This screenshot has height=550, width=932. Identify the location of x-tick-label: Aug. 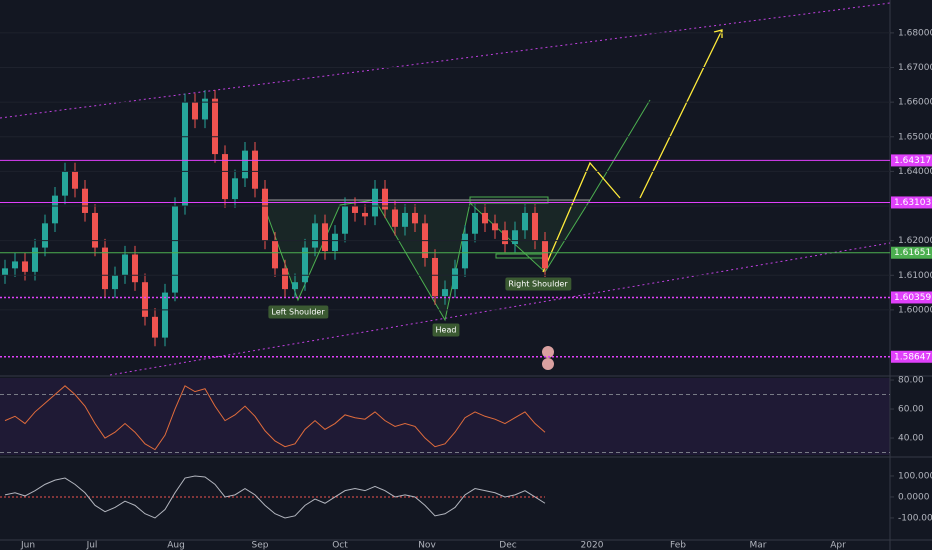
(176, 545).